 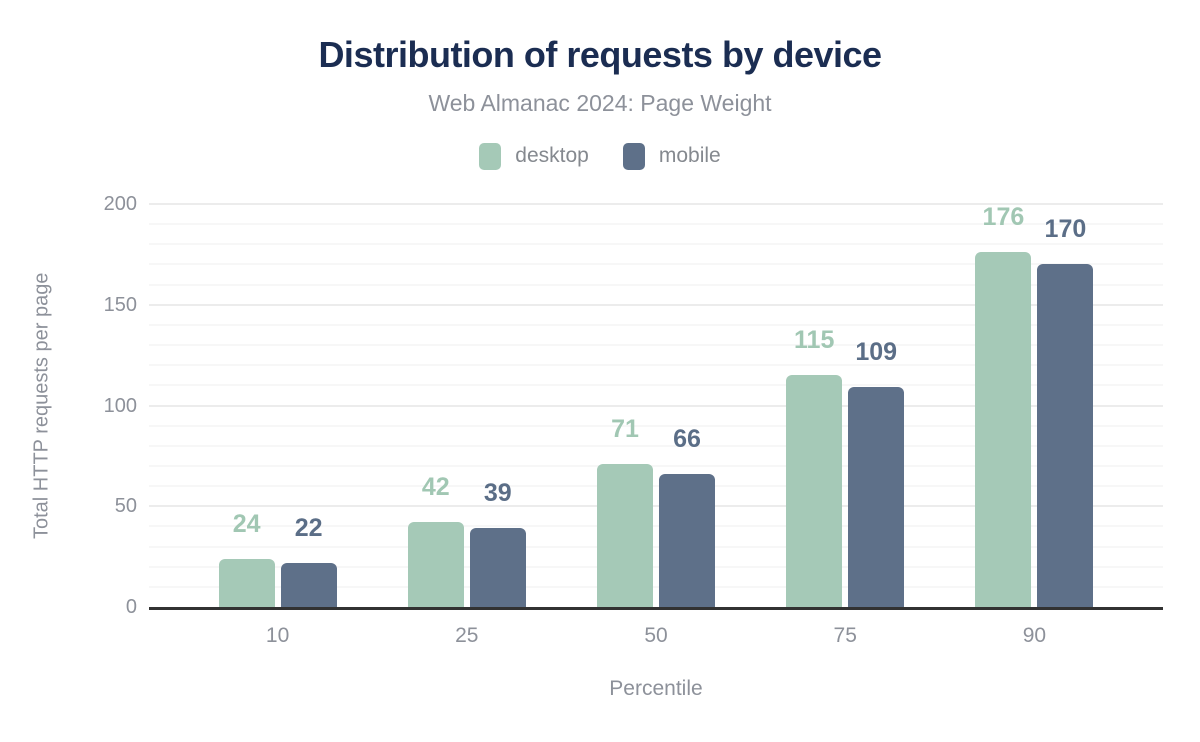 I want to click on bar-value-label-desktop-p25: 42, so click(x=435, y=487).